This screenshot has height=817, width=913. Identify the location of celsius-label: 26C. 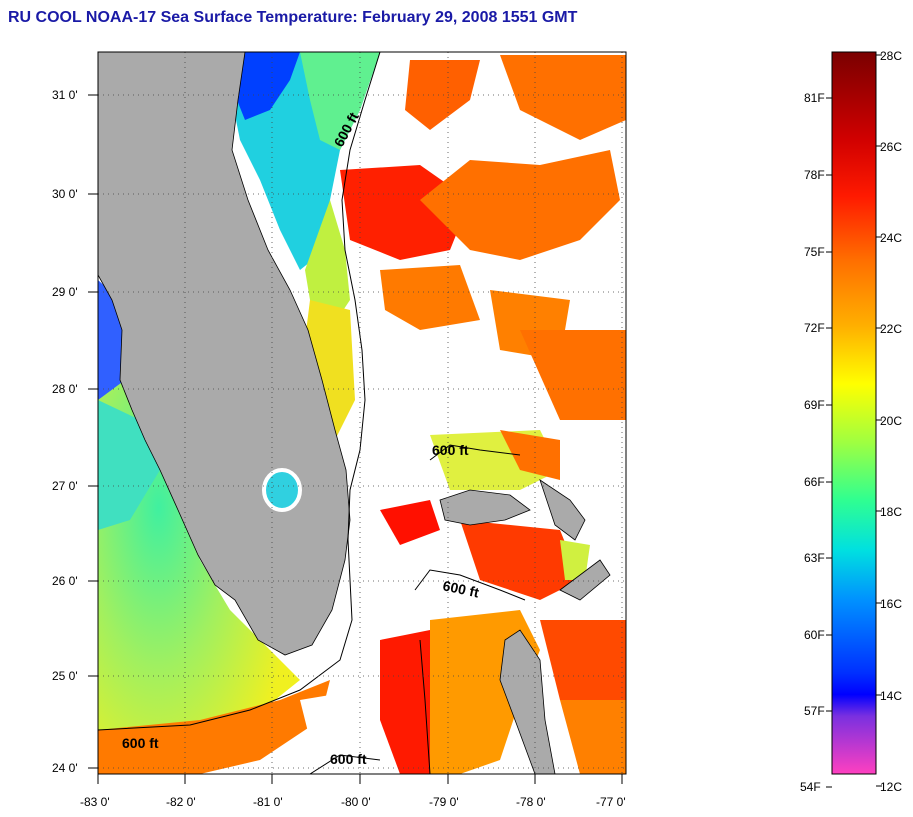
(891, 147).